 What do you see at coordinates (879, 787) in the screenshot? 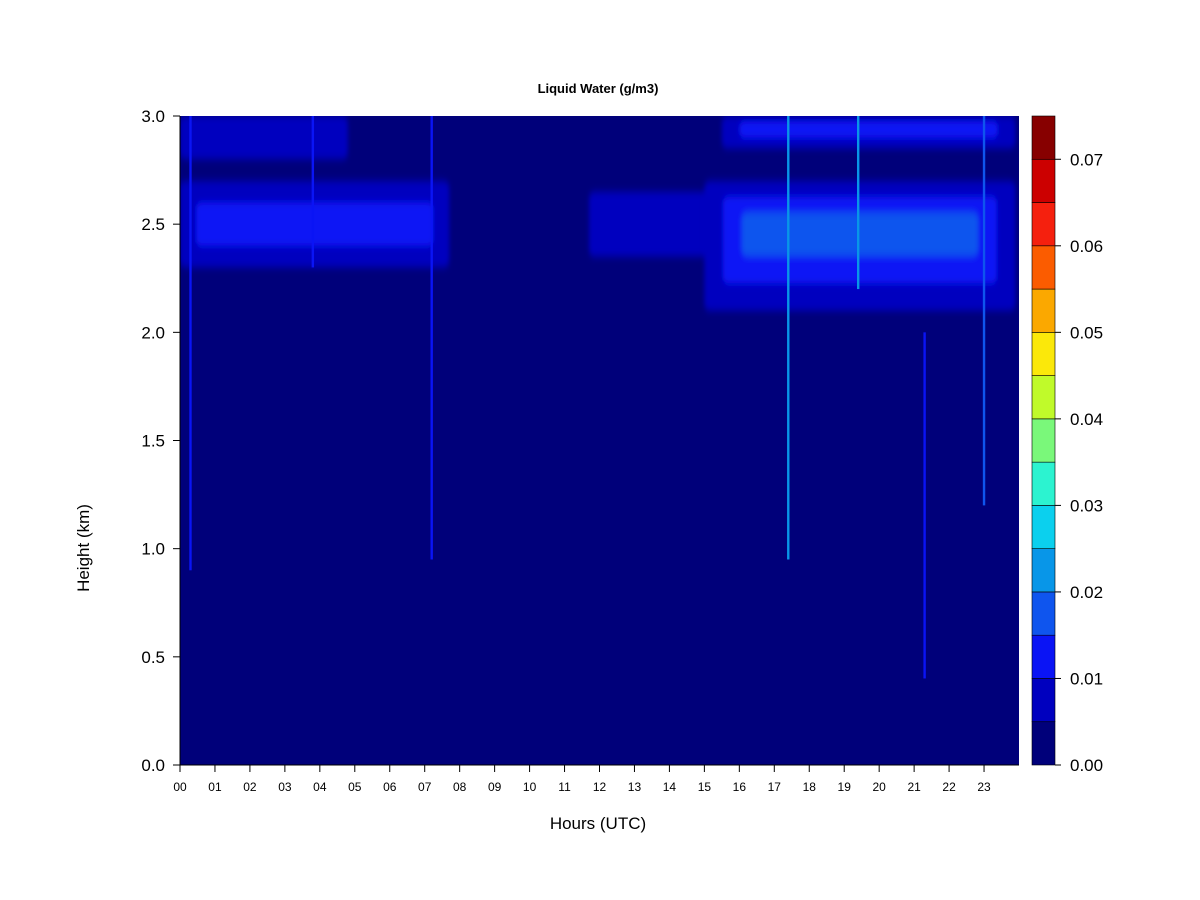
I see `x-tick-label: 20` at bounding box center [879, 787].